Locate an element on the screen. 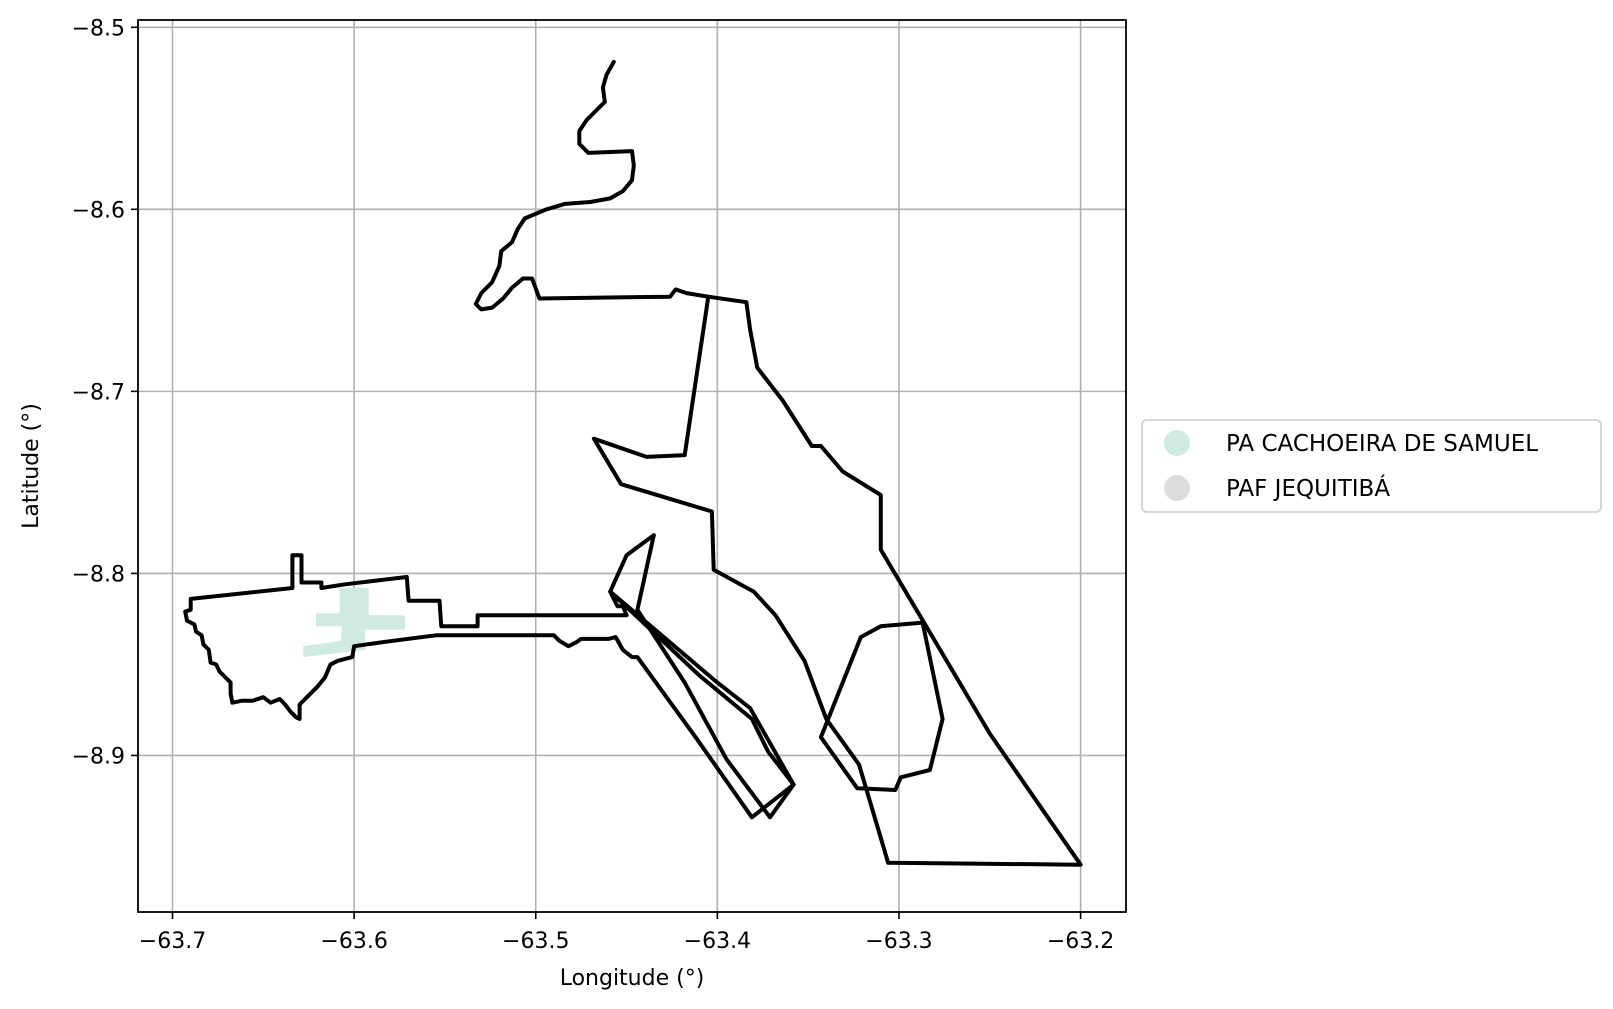  settlement-area is located at coordinates (354, 623).